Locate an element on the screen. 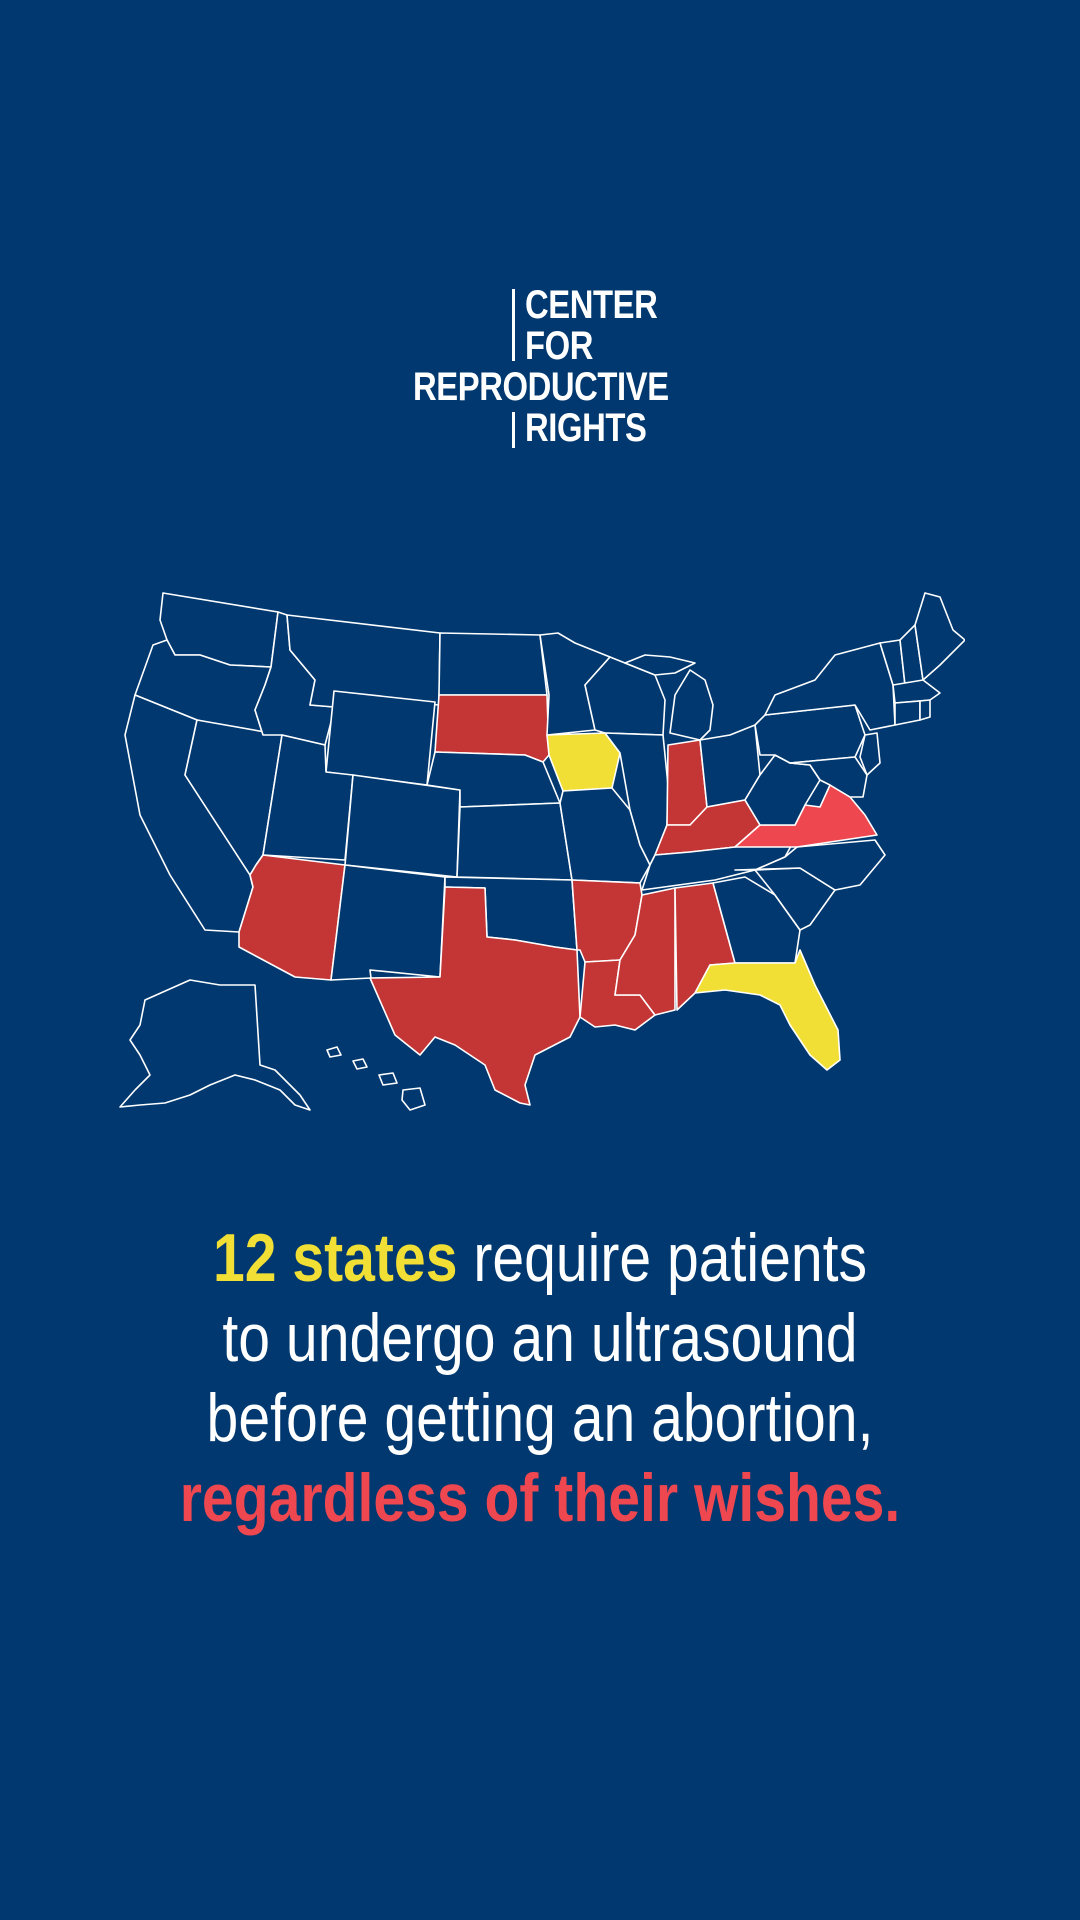 The height and width of the screenshot is (1920, 1080). state-wisconsin is located at coordinates (625, 696).